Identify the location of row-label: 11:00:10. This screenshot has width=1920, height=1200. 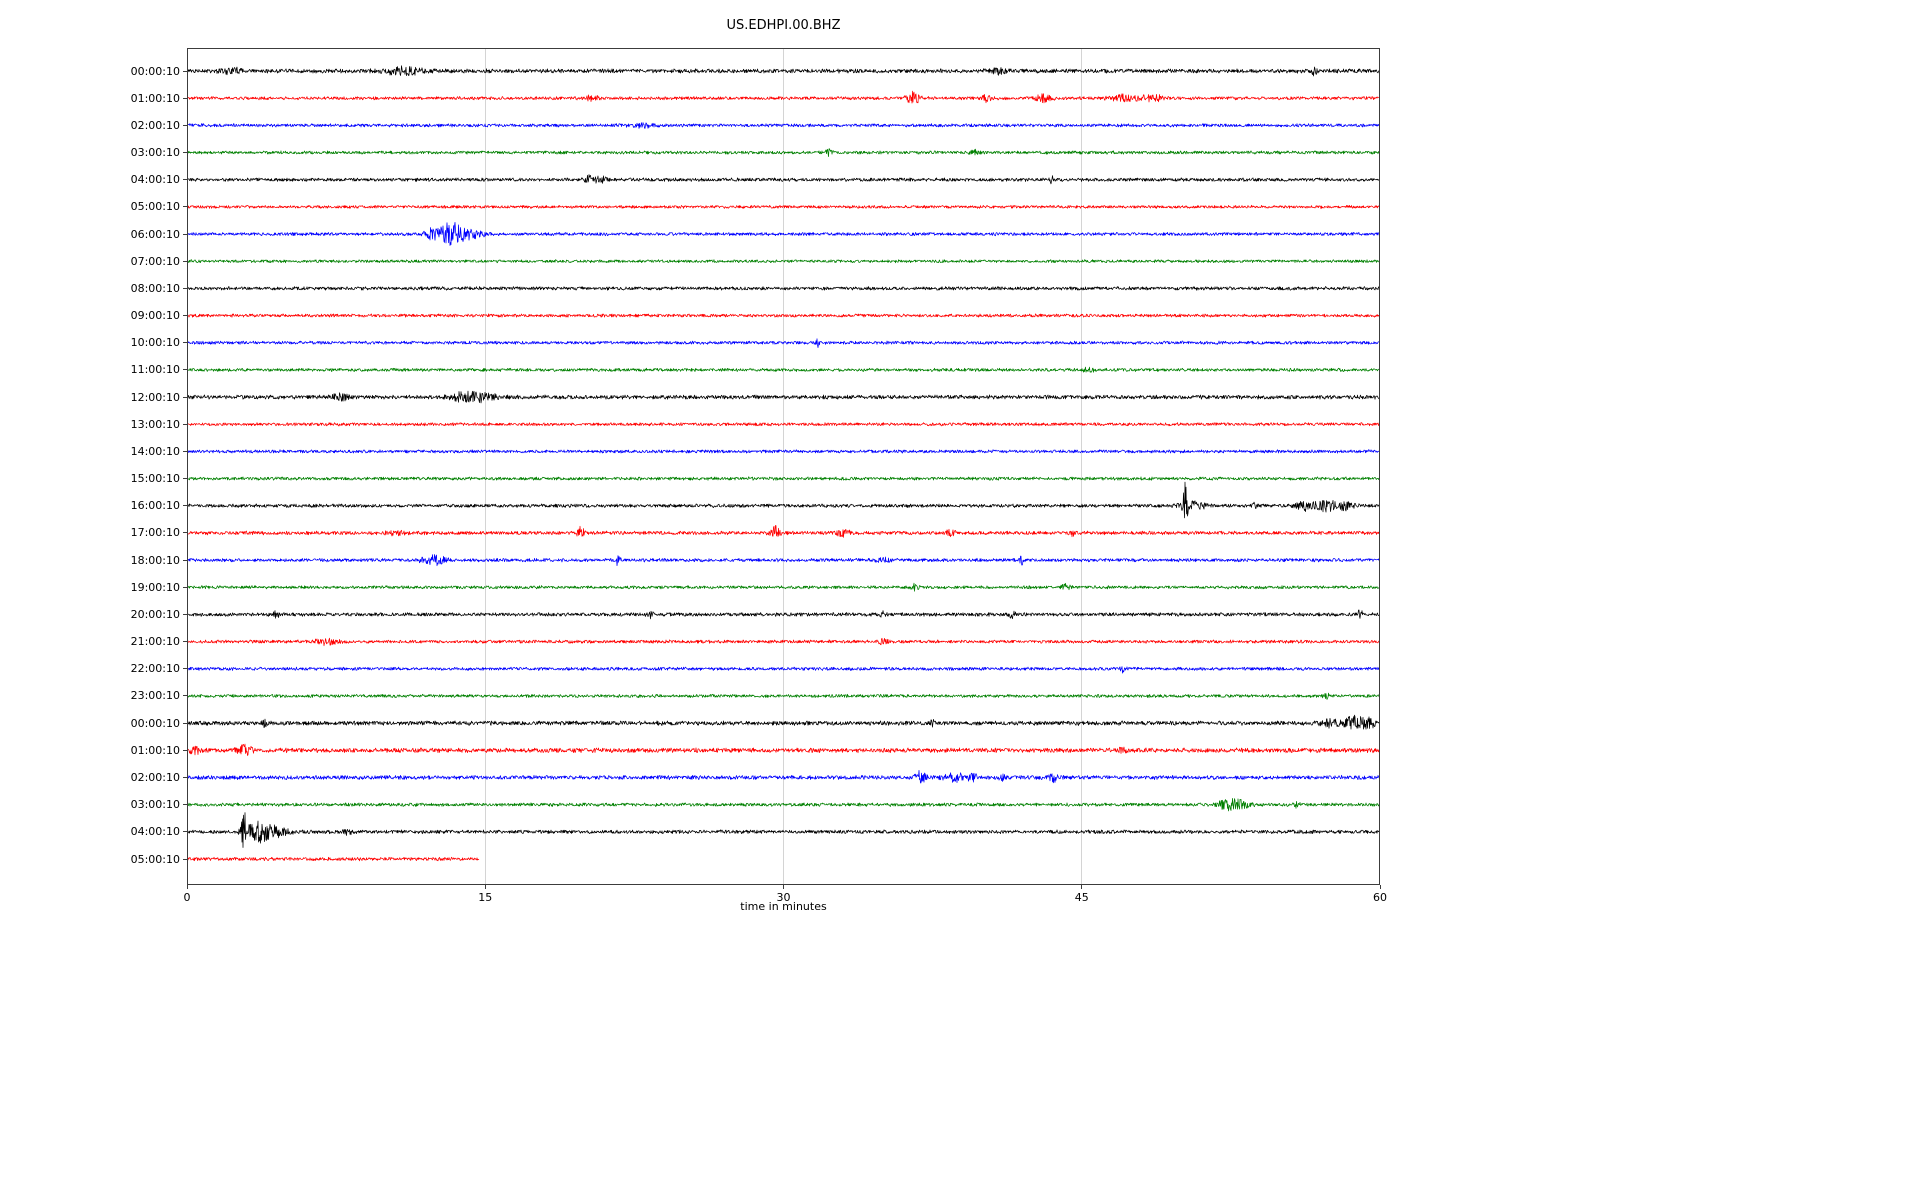
(155, 370).